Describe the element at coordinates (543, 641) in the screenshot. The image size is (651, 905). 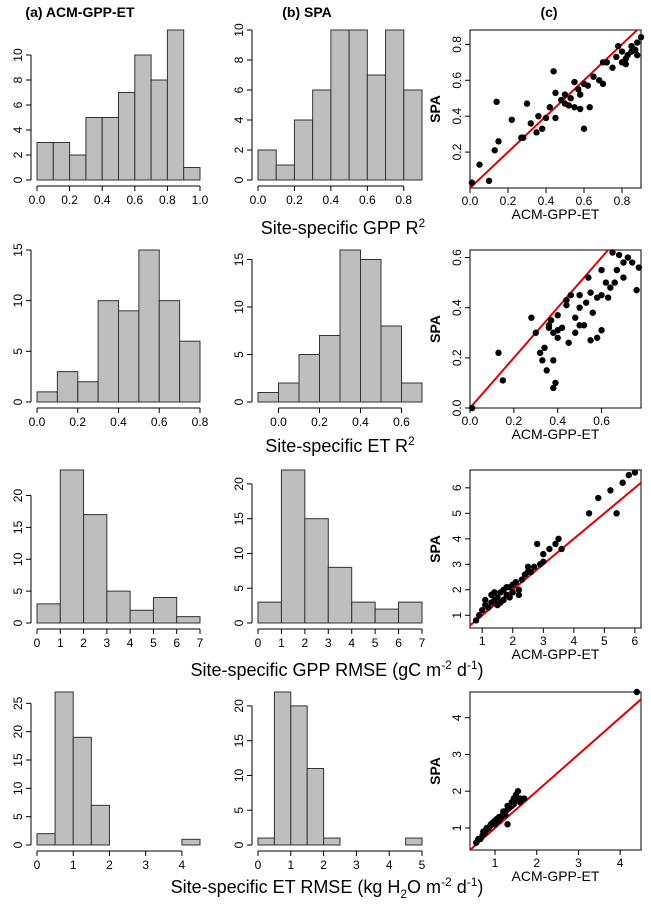
I see `x-tick-label: 3` at that location.